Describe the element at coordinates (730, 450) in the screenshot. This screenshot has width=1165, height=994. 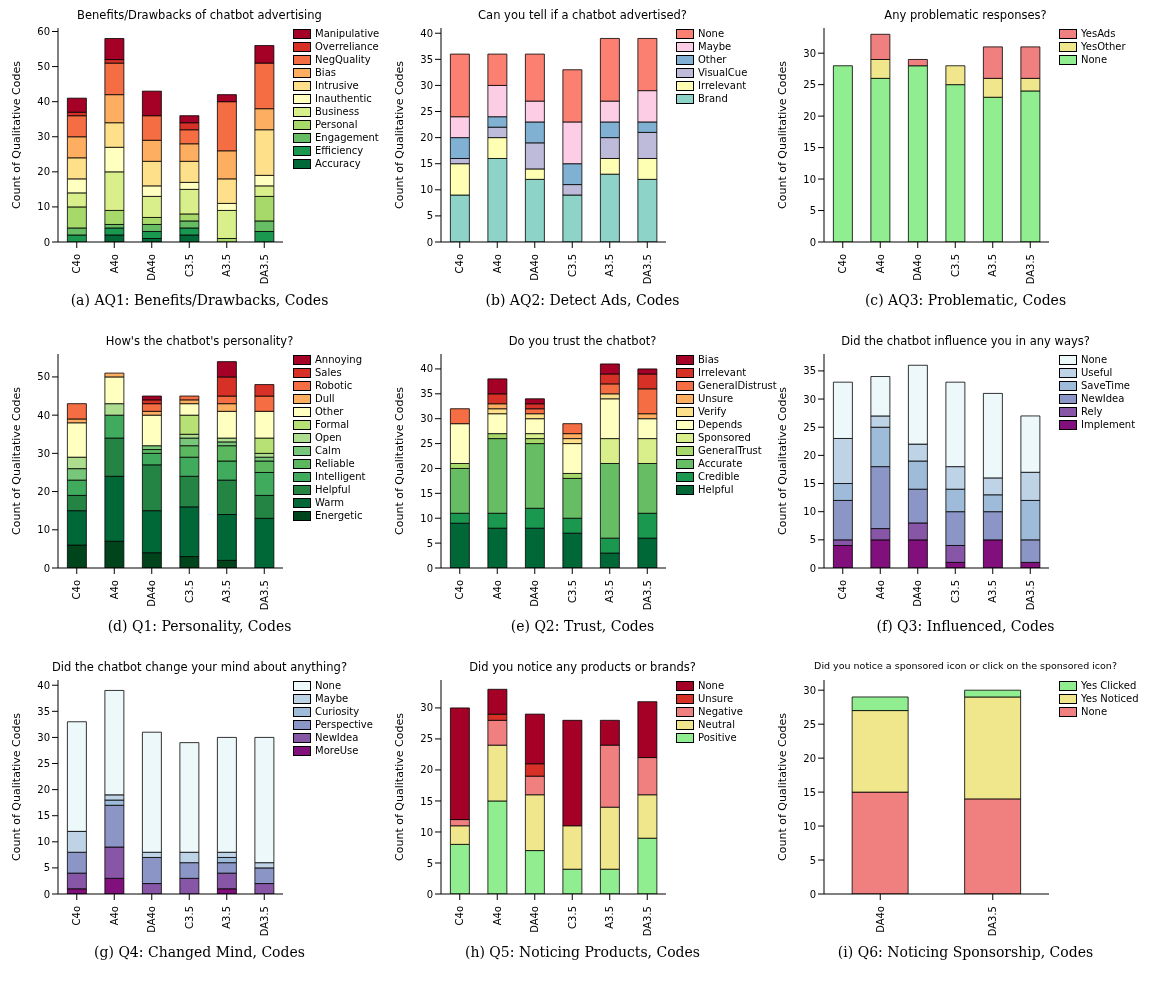
I see `legend-label: GeneralTrust` at that location.